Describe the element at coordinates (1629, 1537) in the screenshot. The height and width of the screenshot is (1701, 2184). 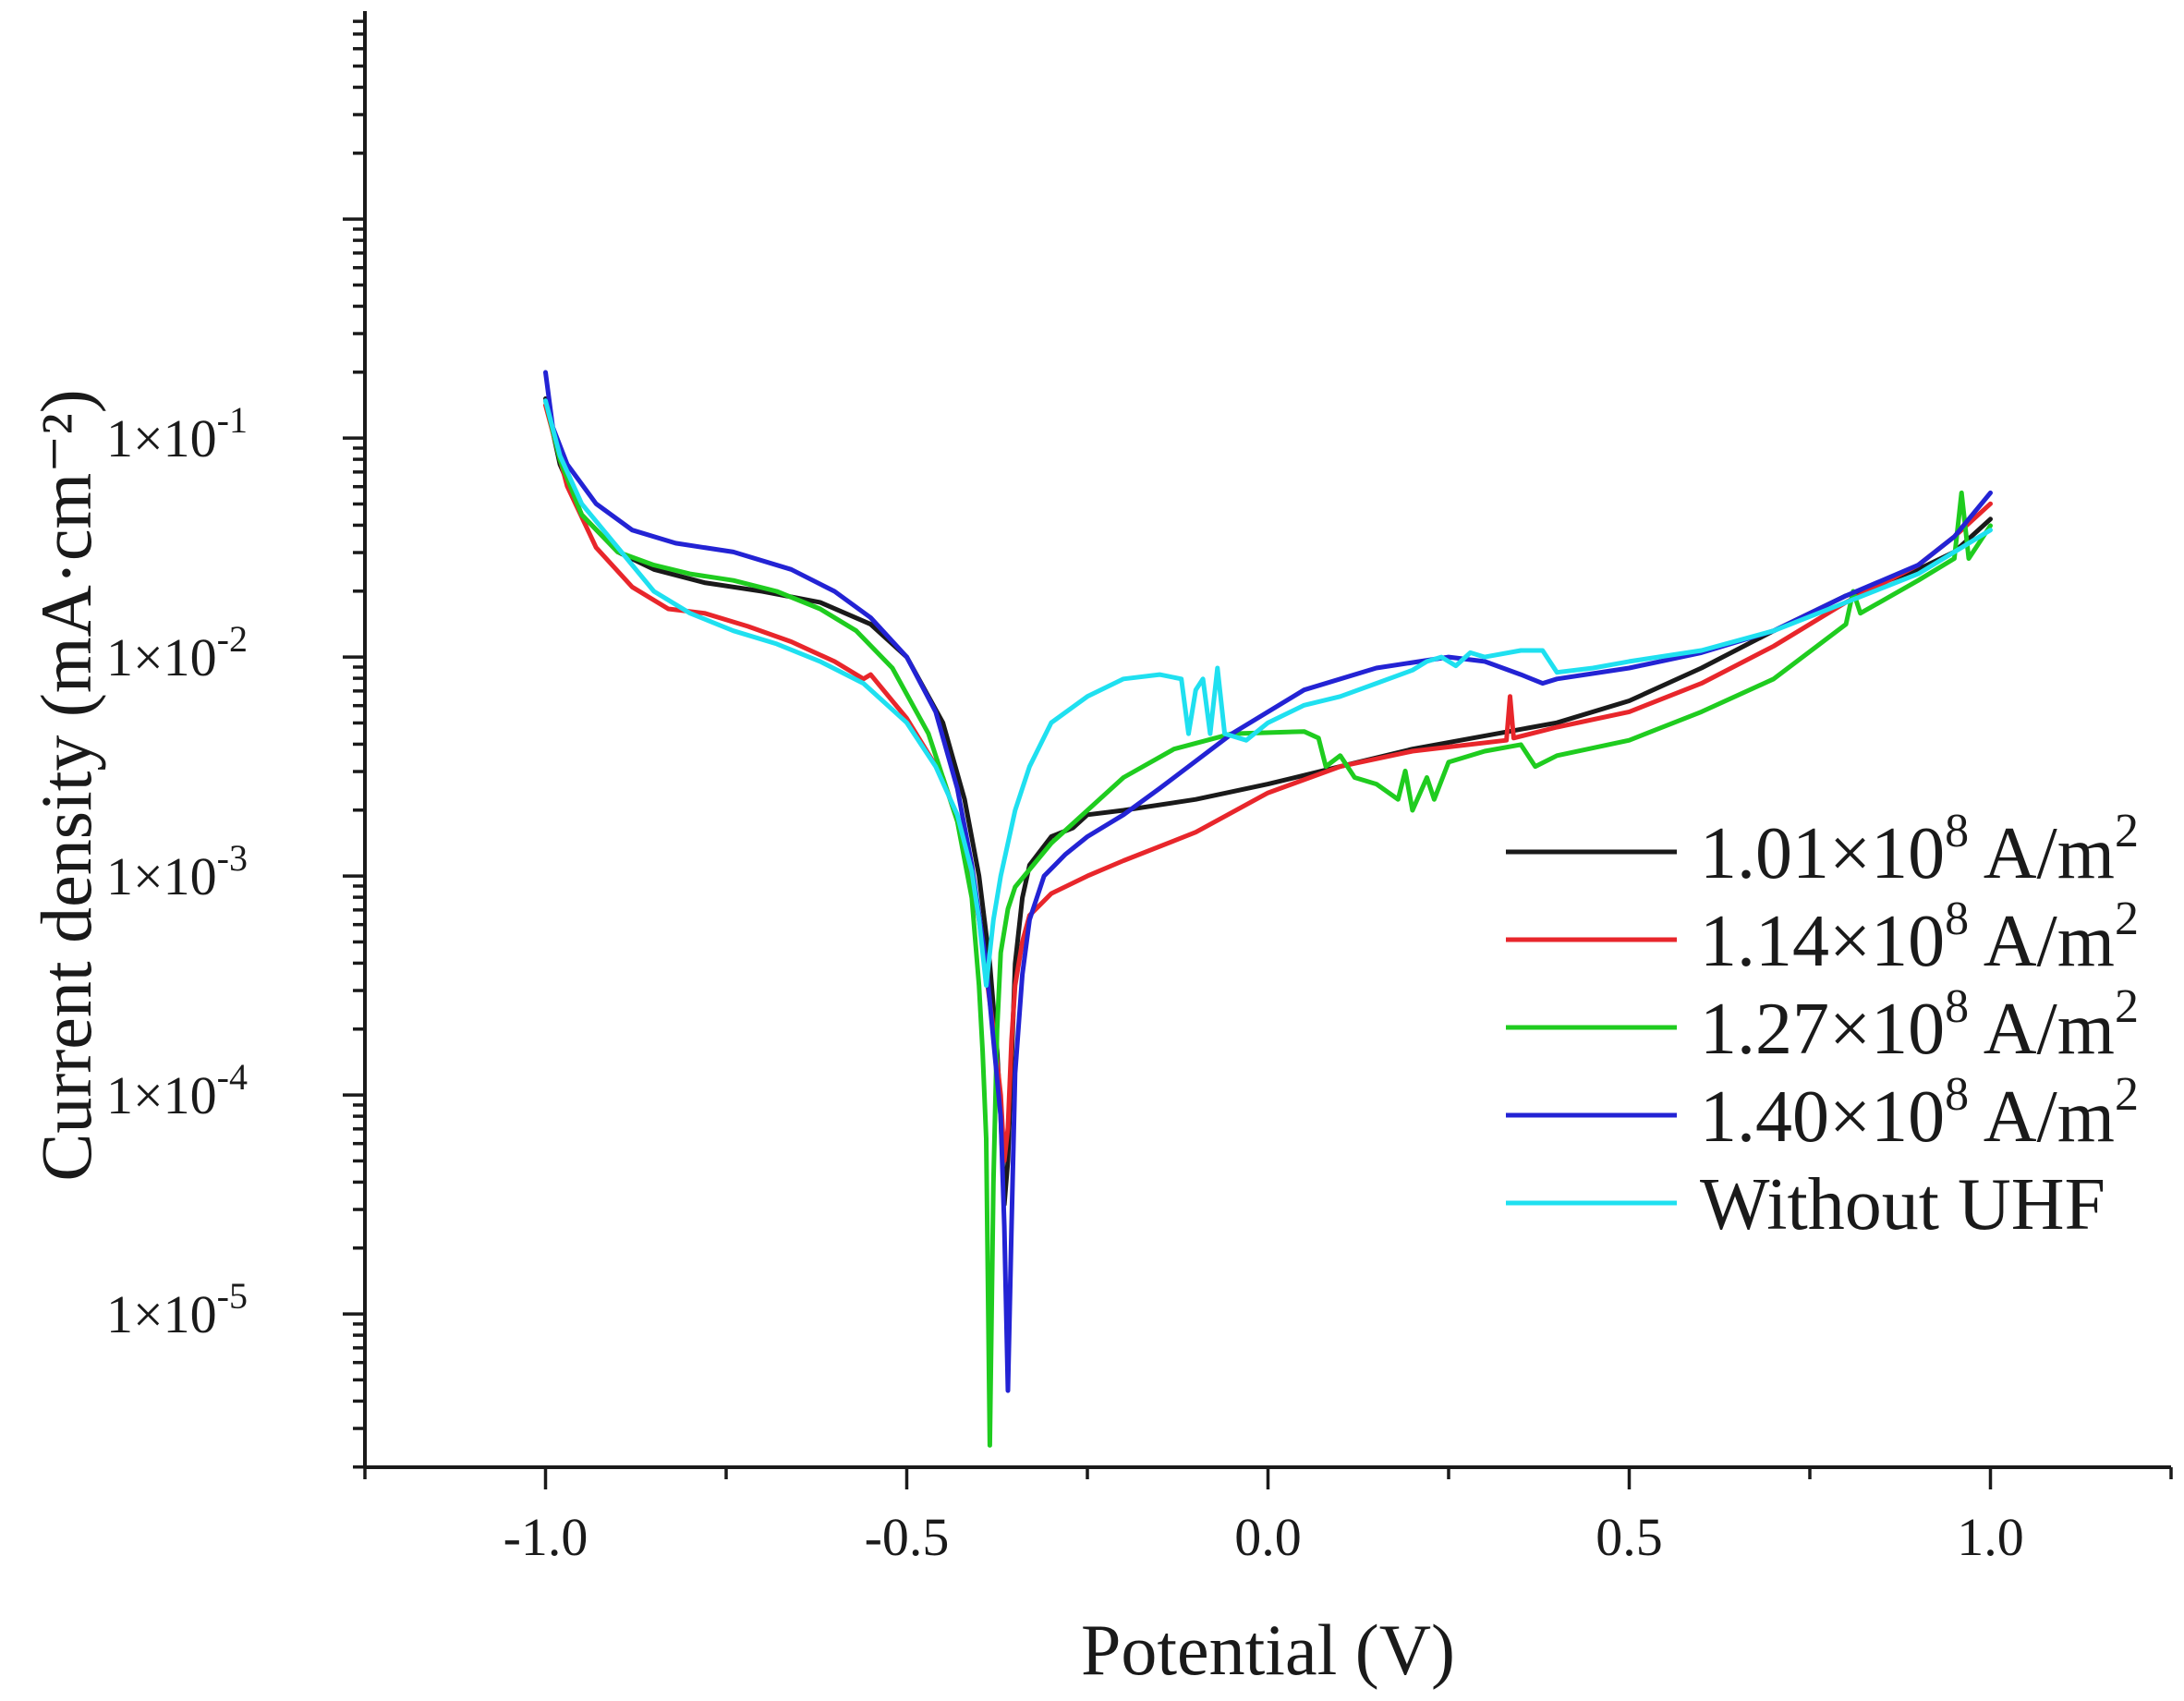
I see `x-tick-label: 0.5` at that location.